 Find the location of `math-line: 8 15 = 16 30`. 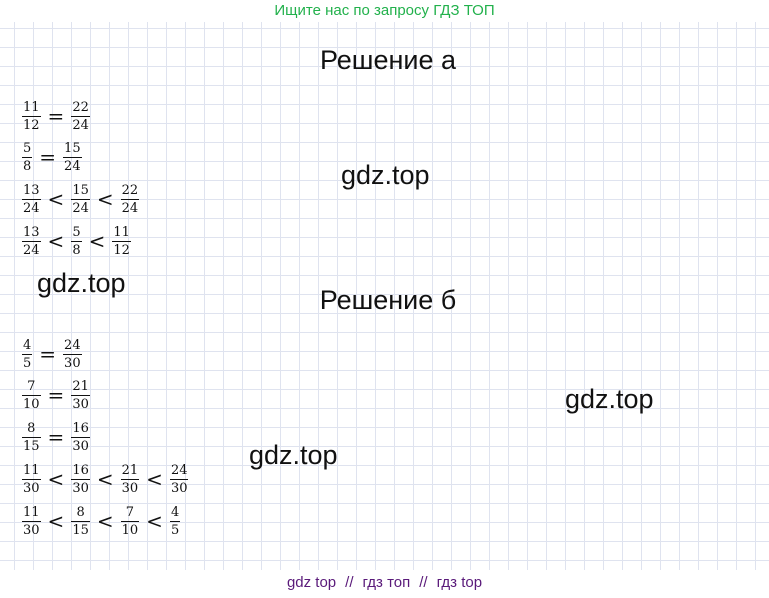

math-line: 8 15 = 16 30 is located at coordinates (56, 437).